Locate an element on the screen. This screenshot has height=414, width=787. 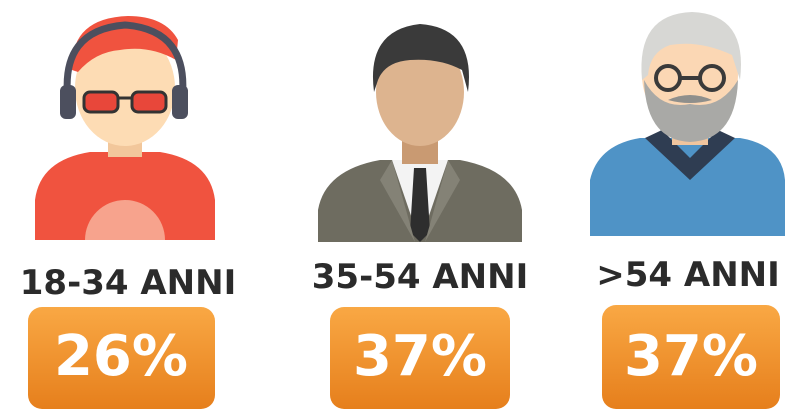
adult-person-icon is located at coordinates (420, 133).